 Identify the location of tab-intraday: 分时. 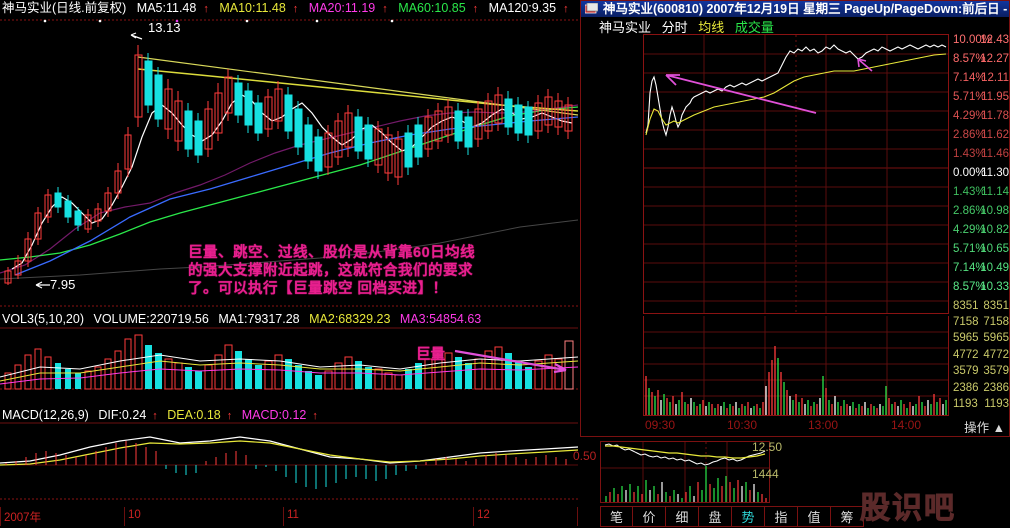
(674, 27).